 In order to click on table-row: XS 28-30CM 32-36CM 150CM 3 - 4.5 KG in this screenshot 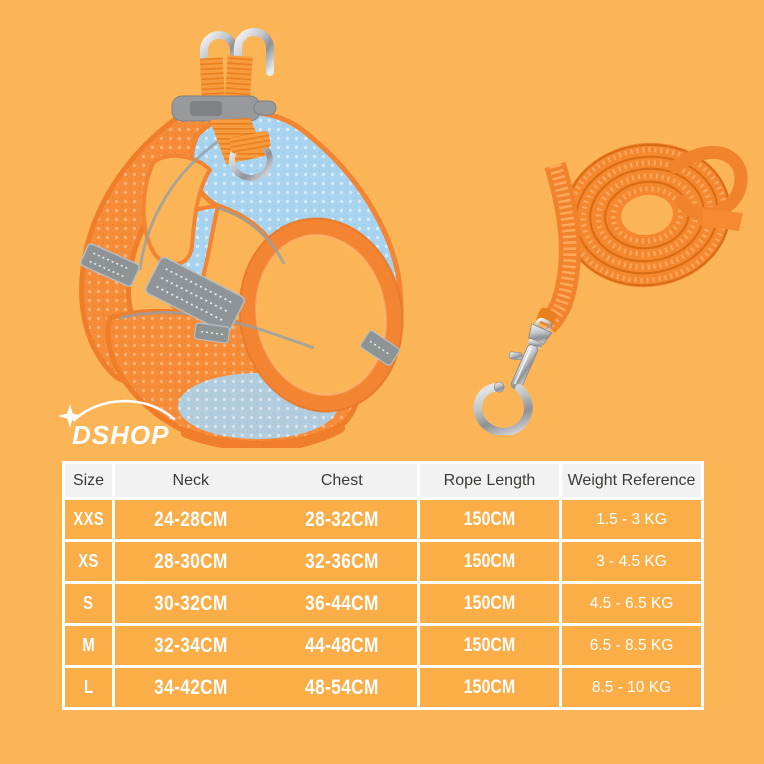, I will do `click(383, 561)`.